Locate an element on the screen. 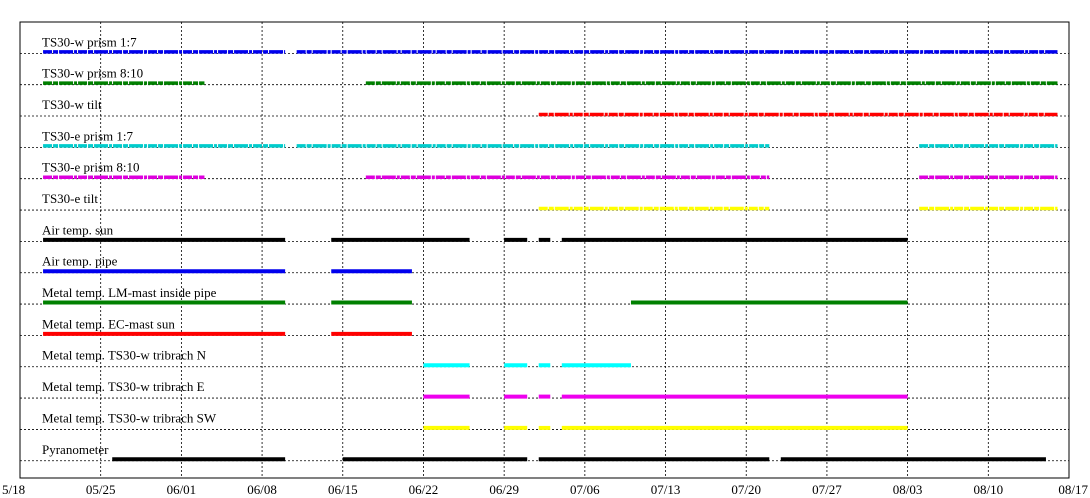  series-label: Metal temp. TS30-w tribrach N is located at coordinates (124, 355).